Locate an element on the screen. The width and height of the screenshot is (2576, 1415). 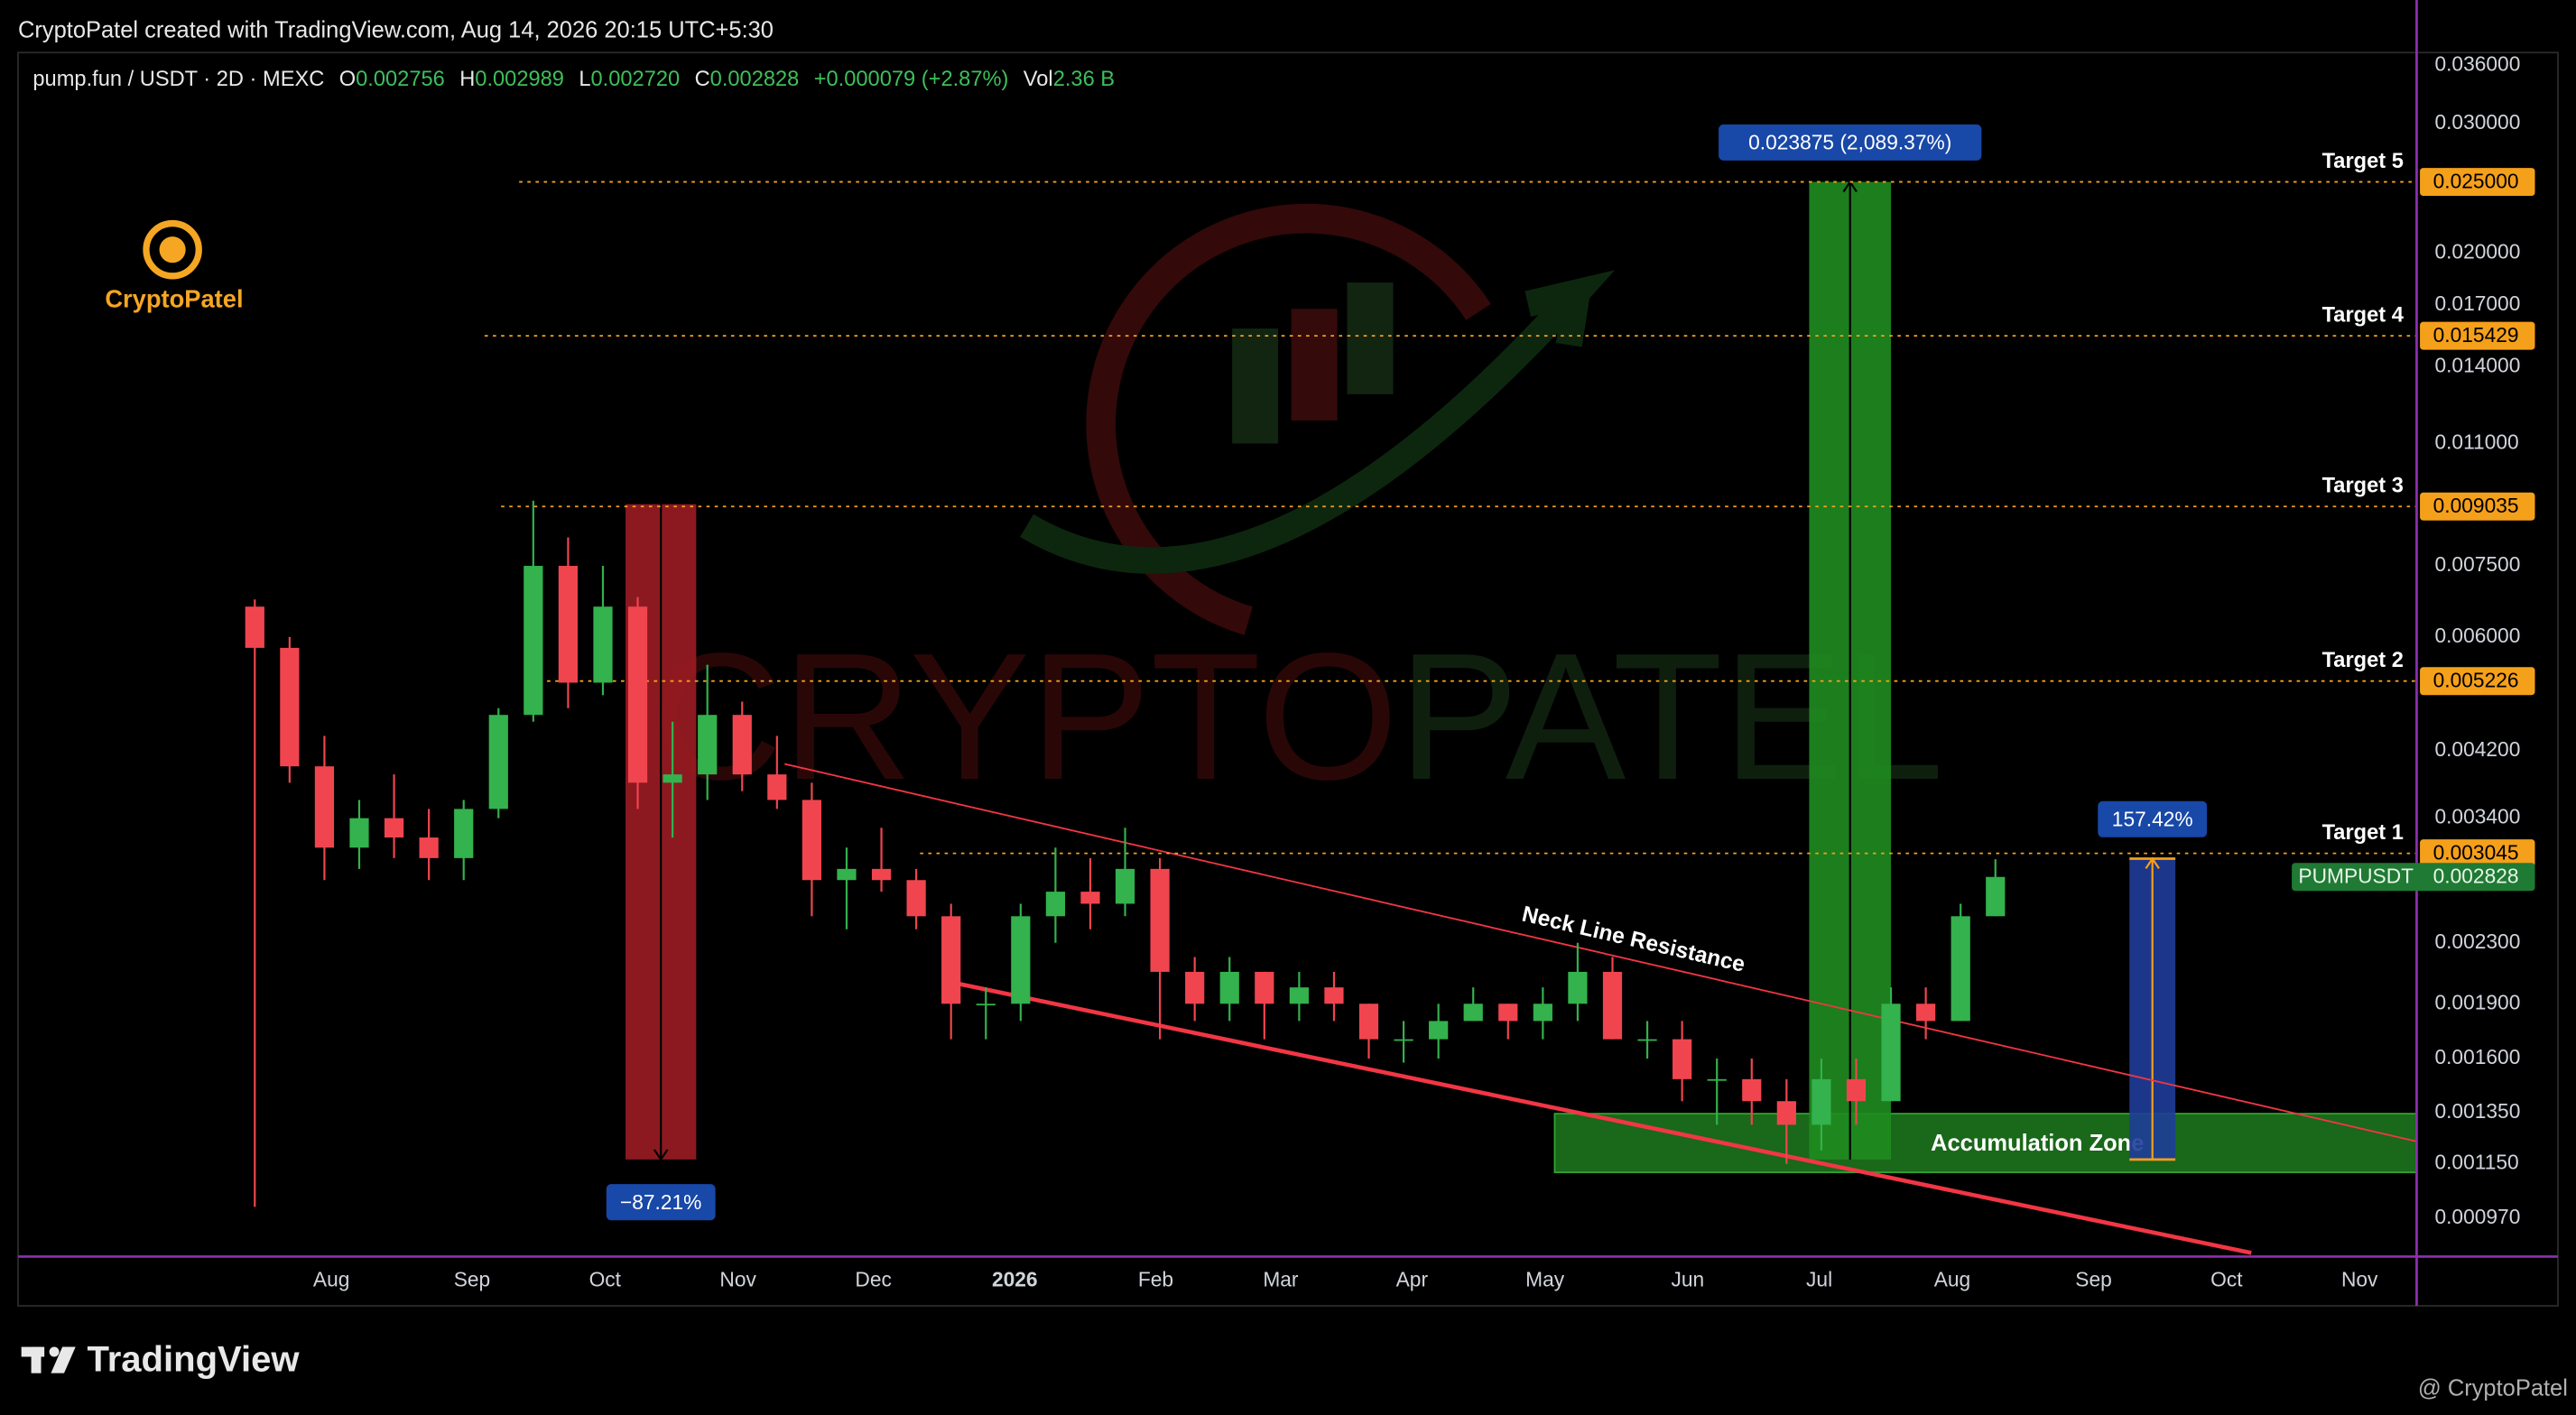
y-tick-label: 0.003400 is located at coordinates (2477, 816).